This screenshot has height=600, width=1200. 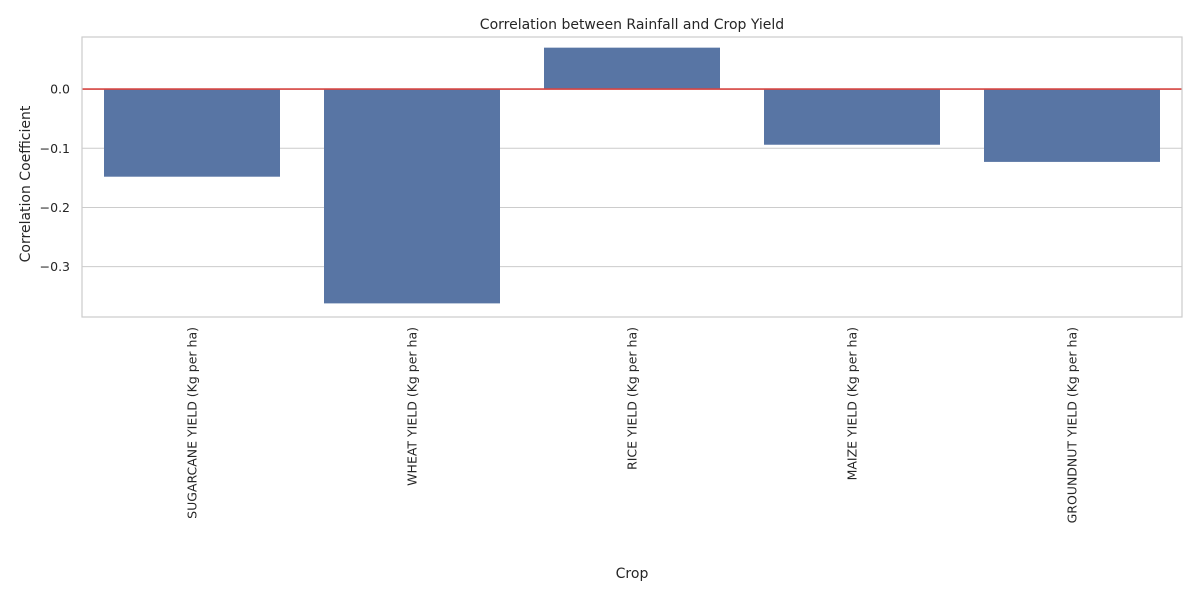 I want to click on x-tick-label: WHEAT YIELD (Kg per ha), so click(x=412, y=406).